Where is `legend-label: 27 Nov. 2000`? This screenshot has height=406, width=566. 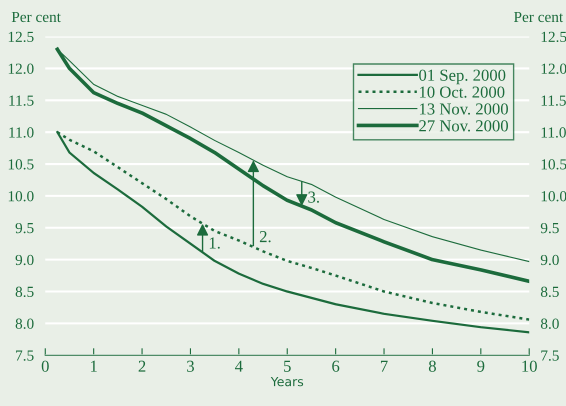 legend-label: 27 Nov. 2000 is located at coordinates (463, 126).